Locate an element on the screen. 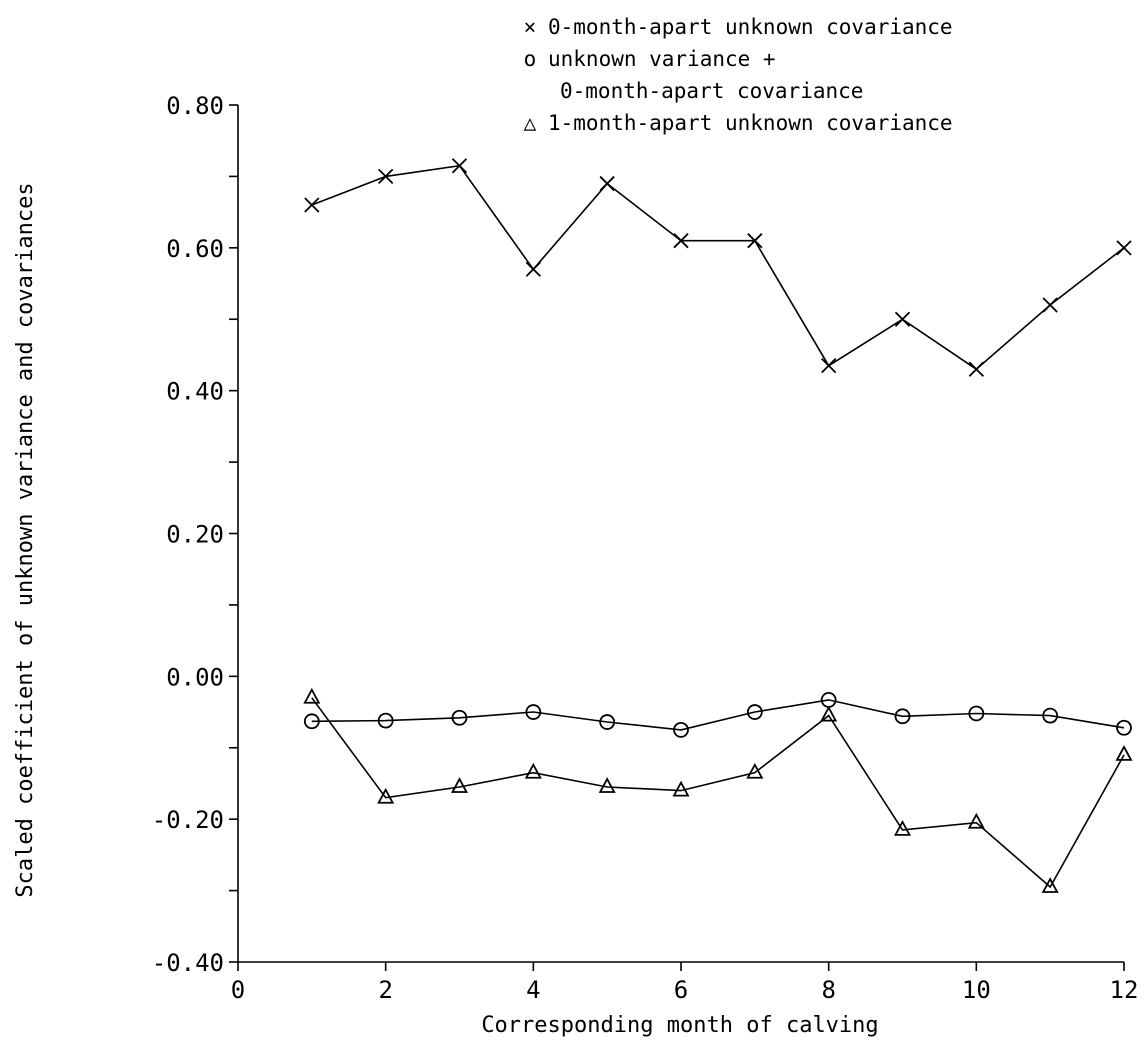 This screenshot has width=1148, height=1046. legend-label: 1-month-apart unknown covariance is located at coordinates (750, 123).